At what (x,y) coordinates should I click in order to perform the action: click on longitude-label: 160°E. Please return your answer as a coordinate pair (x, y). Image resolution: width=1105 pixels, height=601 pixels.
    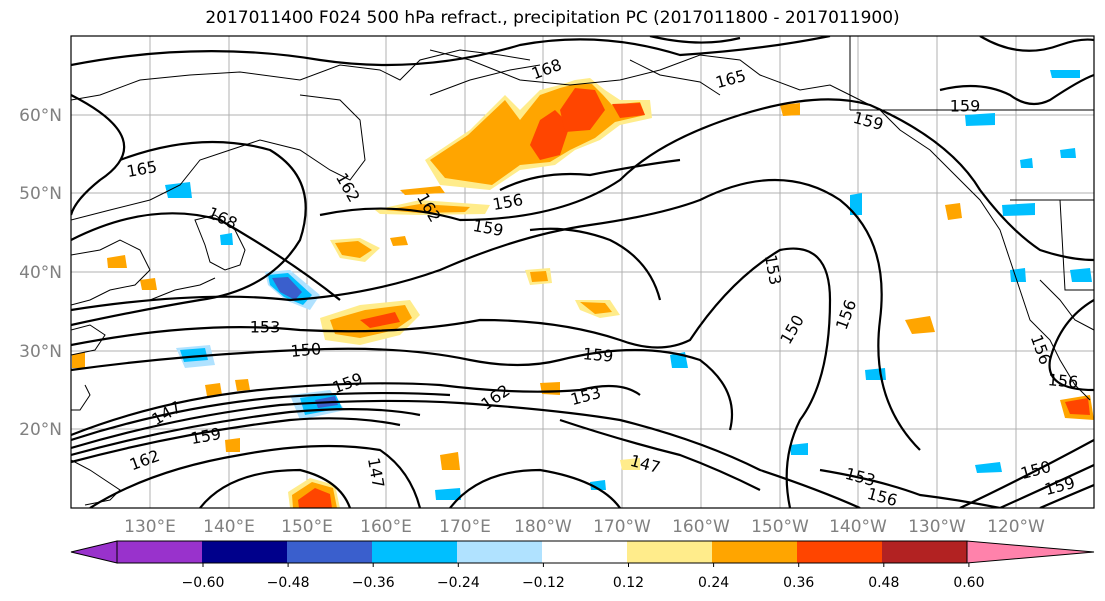
    Looking at the image, I should click on (386, 527).